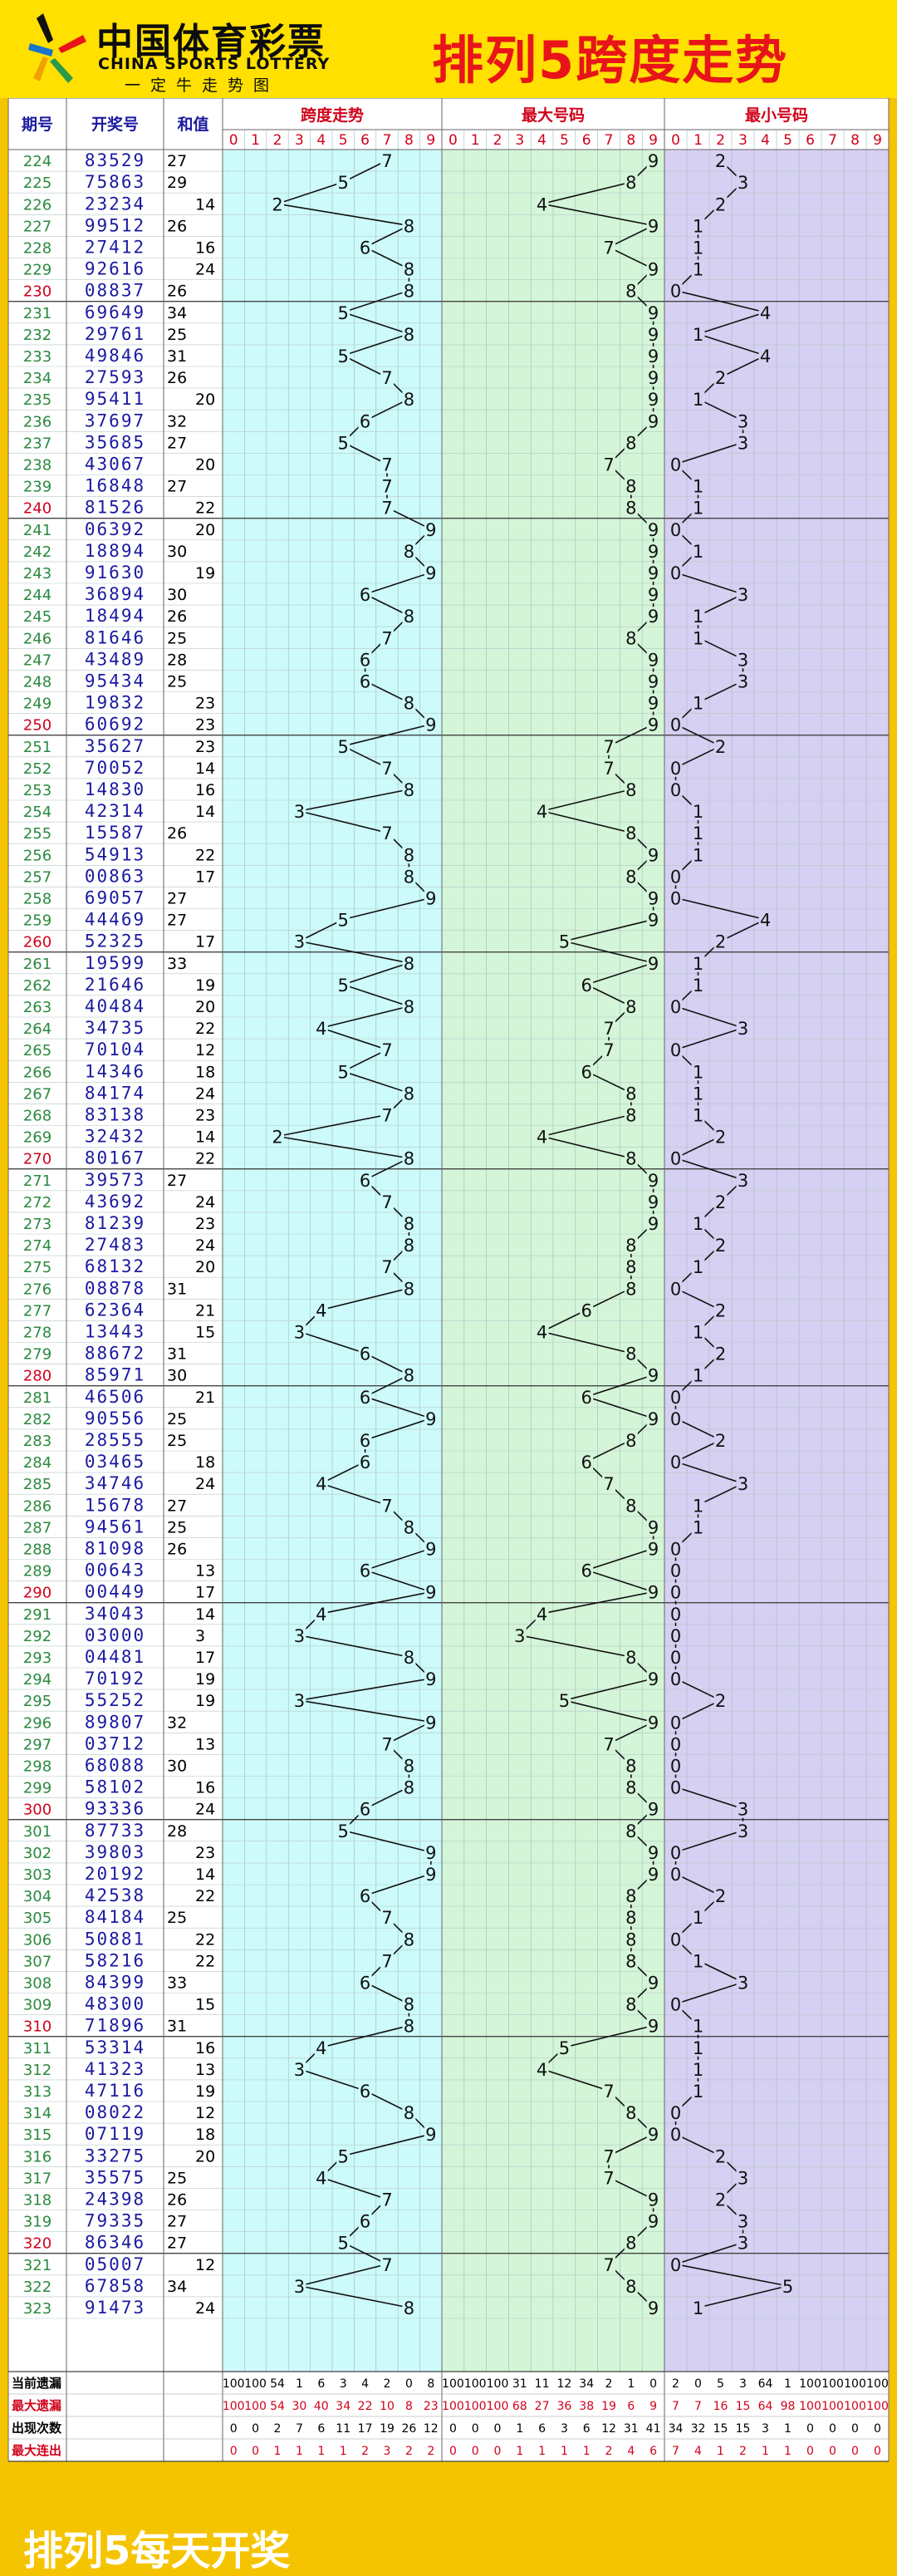 The height and width of the screenshot is (2576, 897). What do you see at coordinates (205, 1614) in the screenshot?
I see `sum-cell: 14` at bounding box center [205, 1614].